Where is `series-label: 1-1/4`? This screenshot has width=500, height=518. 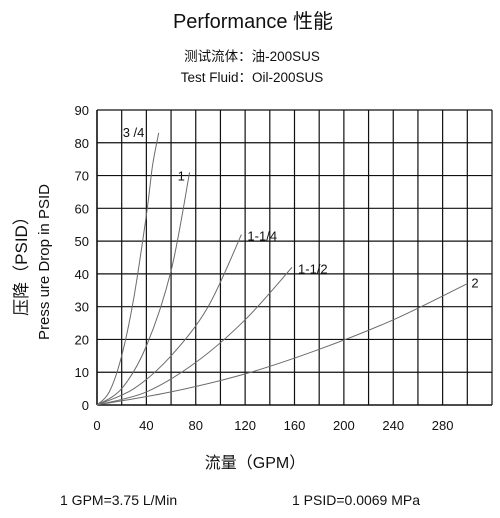
series-label: 1-1/4 is located at coordinates (262, 236).